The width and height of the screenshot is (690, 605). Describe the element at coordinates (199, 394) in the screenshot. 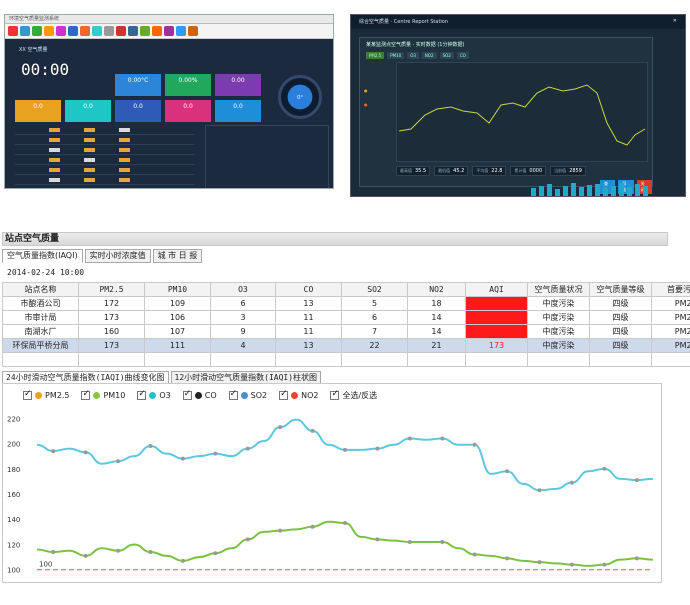

I see `legend-item: CO` at that location.